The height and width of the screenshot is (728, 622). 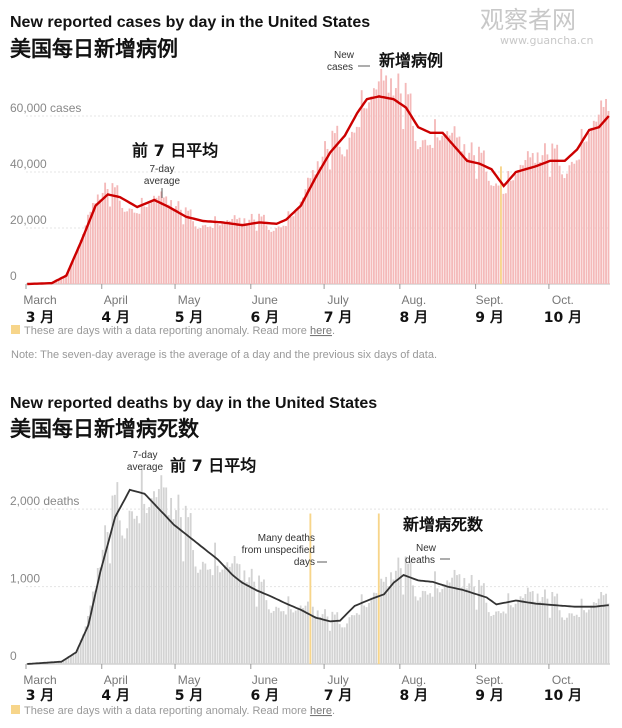 I want to click on cases-x-tick-label-cn: 3 月, so click(x=40, y=318).